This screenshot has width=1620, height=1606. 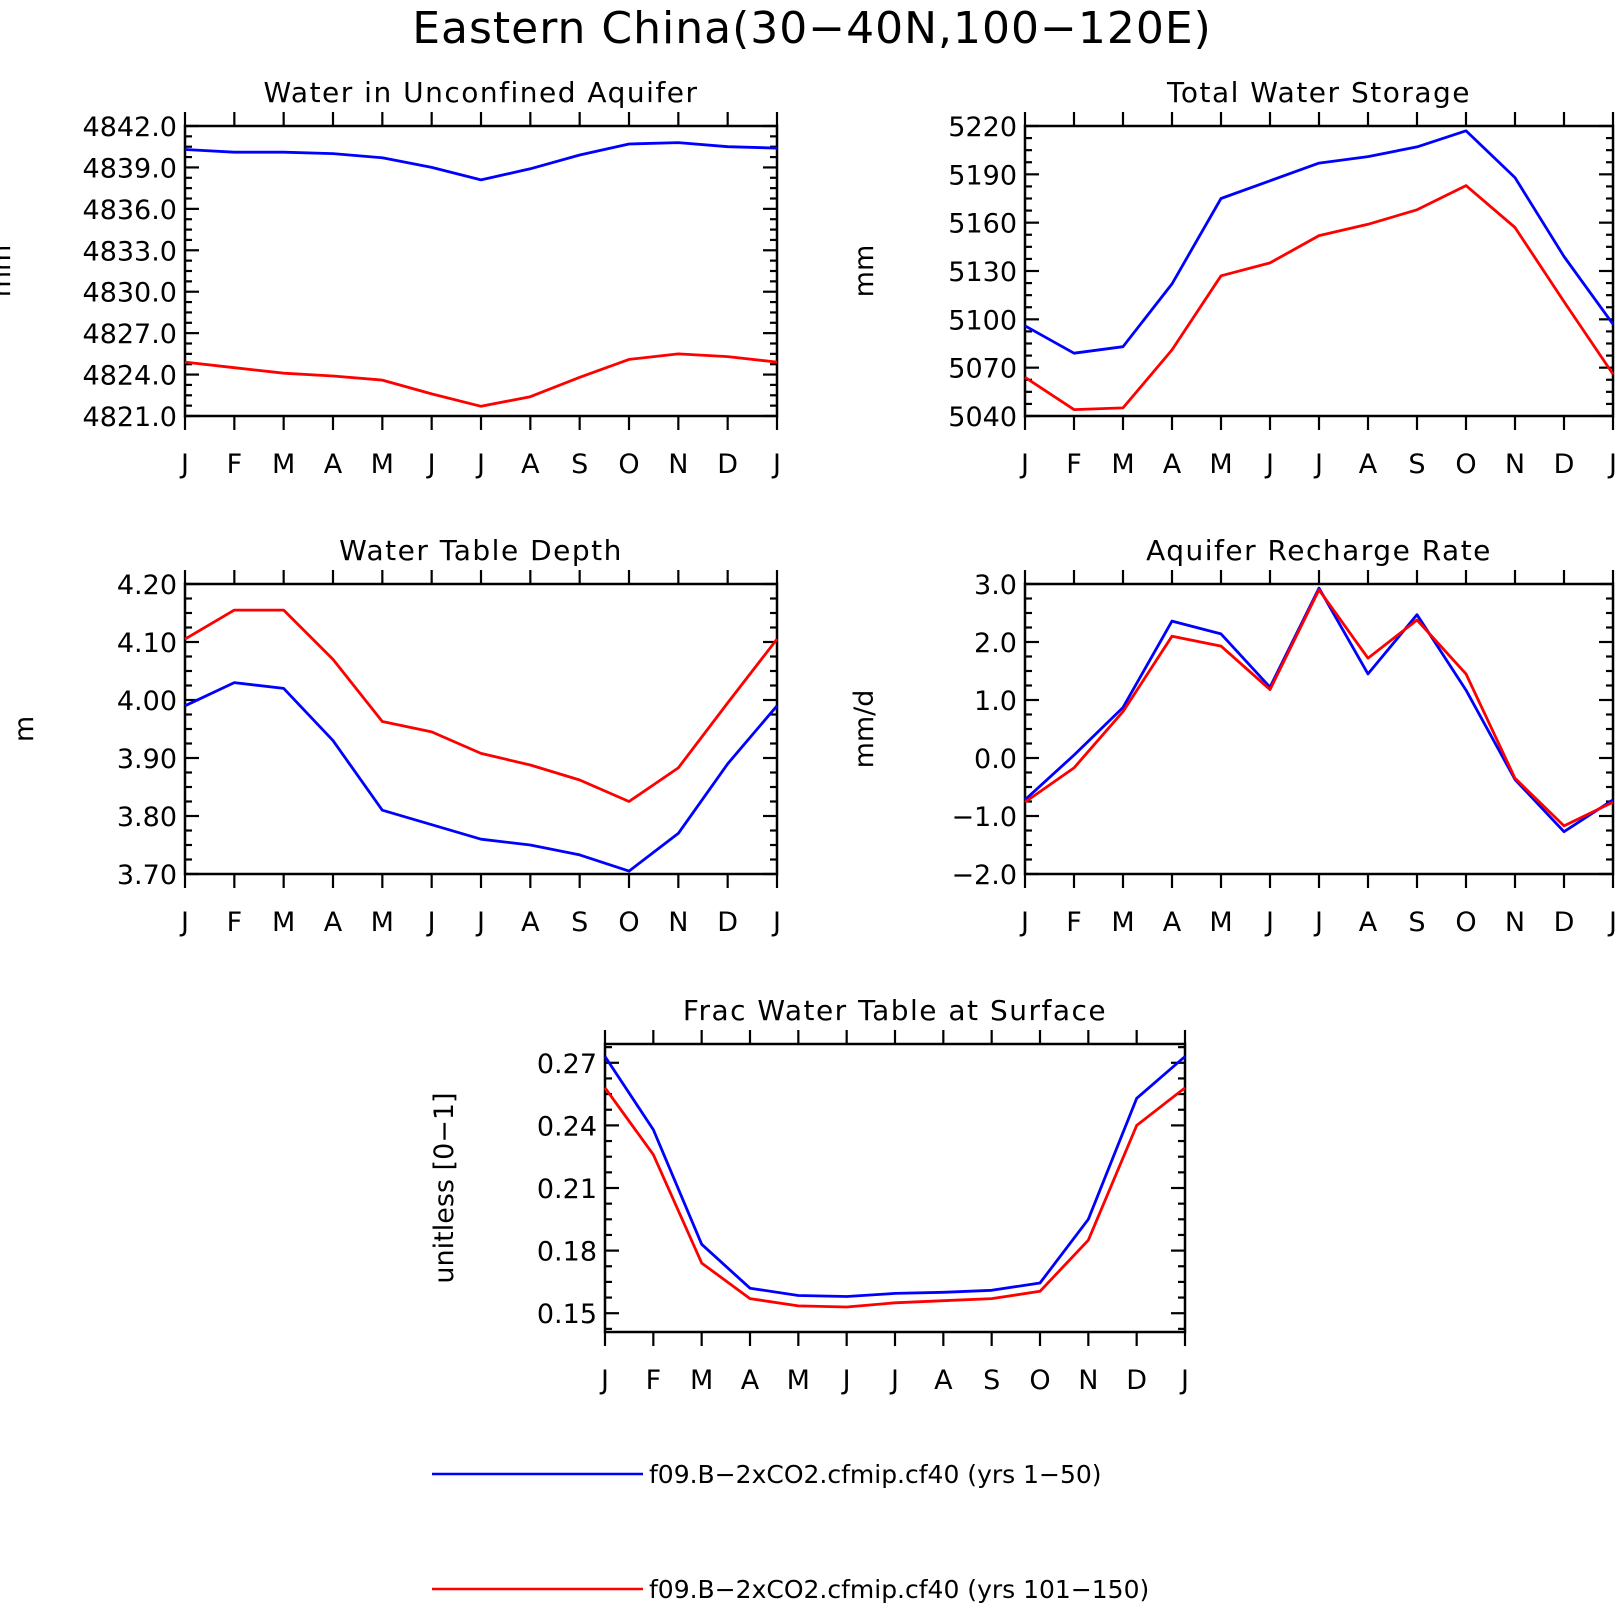 I want to click on panel-3-ytick-label: 4.10, so click(x=147, y=643).